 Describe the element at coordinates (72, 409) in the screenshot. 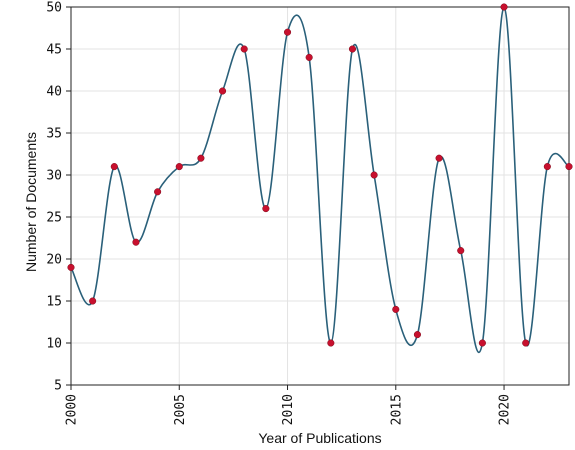

I see `x-tick-label: 2000` at that location.